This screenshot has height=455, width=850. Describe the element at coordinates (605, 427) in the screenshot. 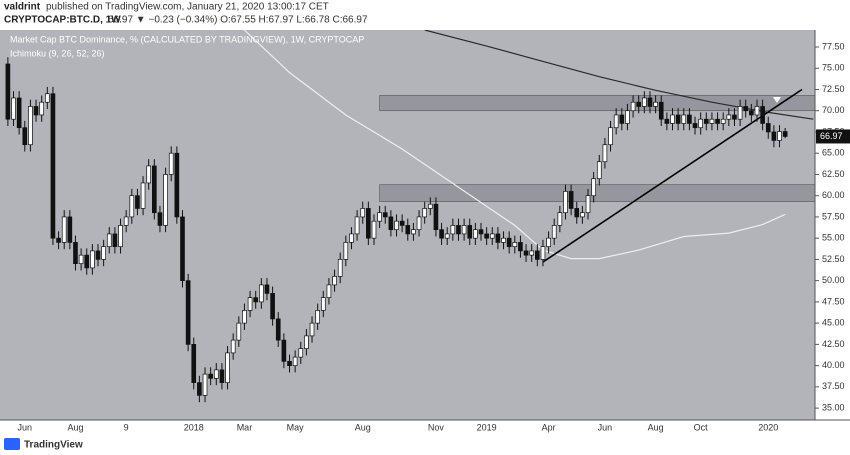

I see `x-tick-label: Jun` at that location.